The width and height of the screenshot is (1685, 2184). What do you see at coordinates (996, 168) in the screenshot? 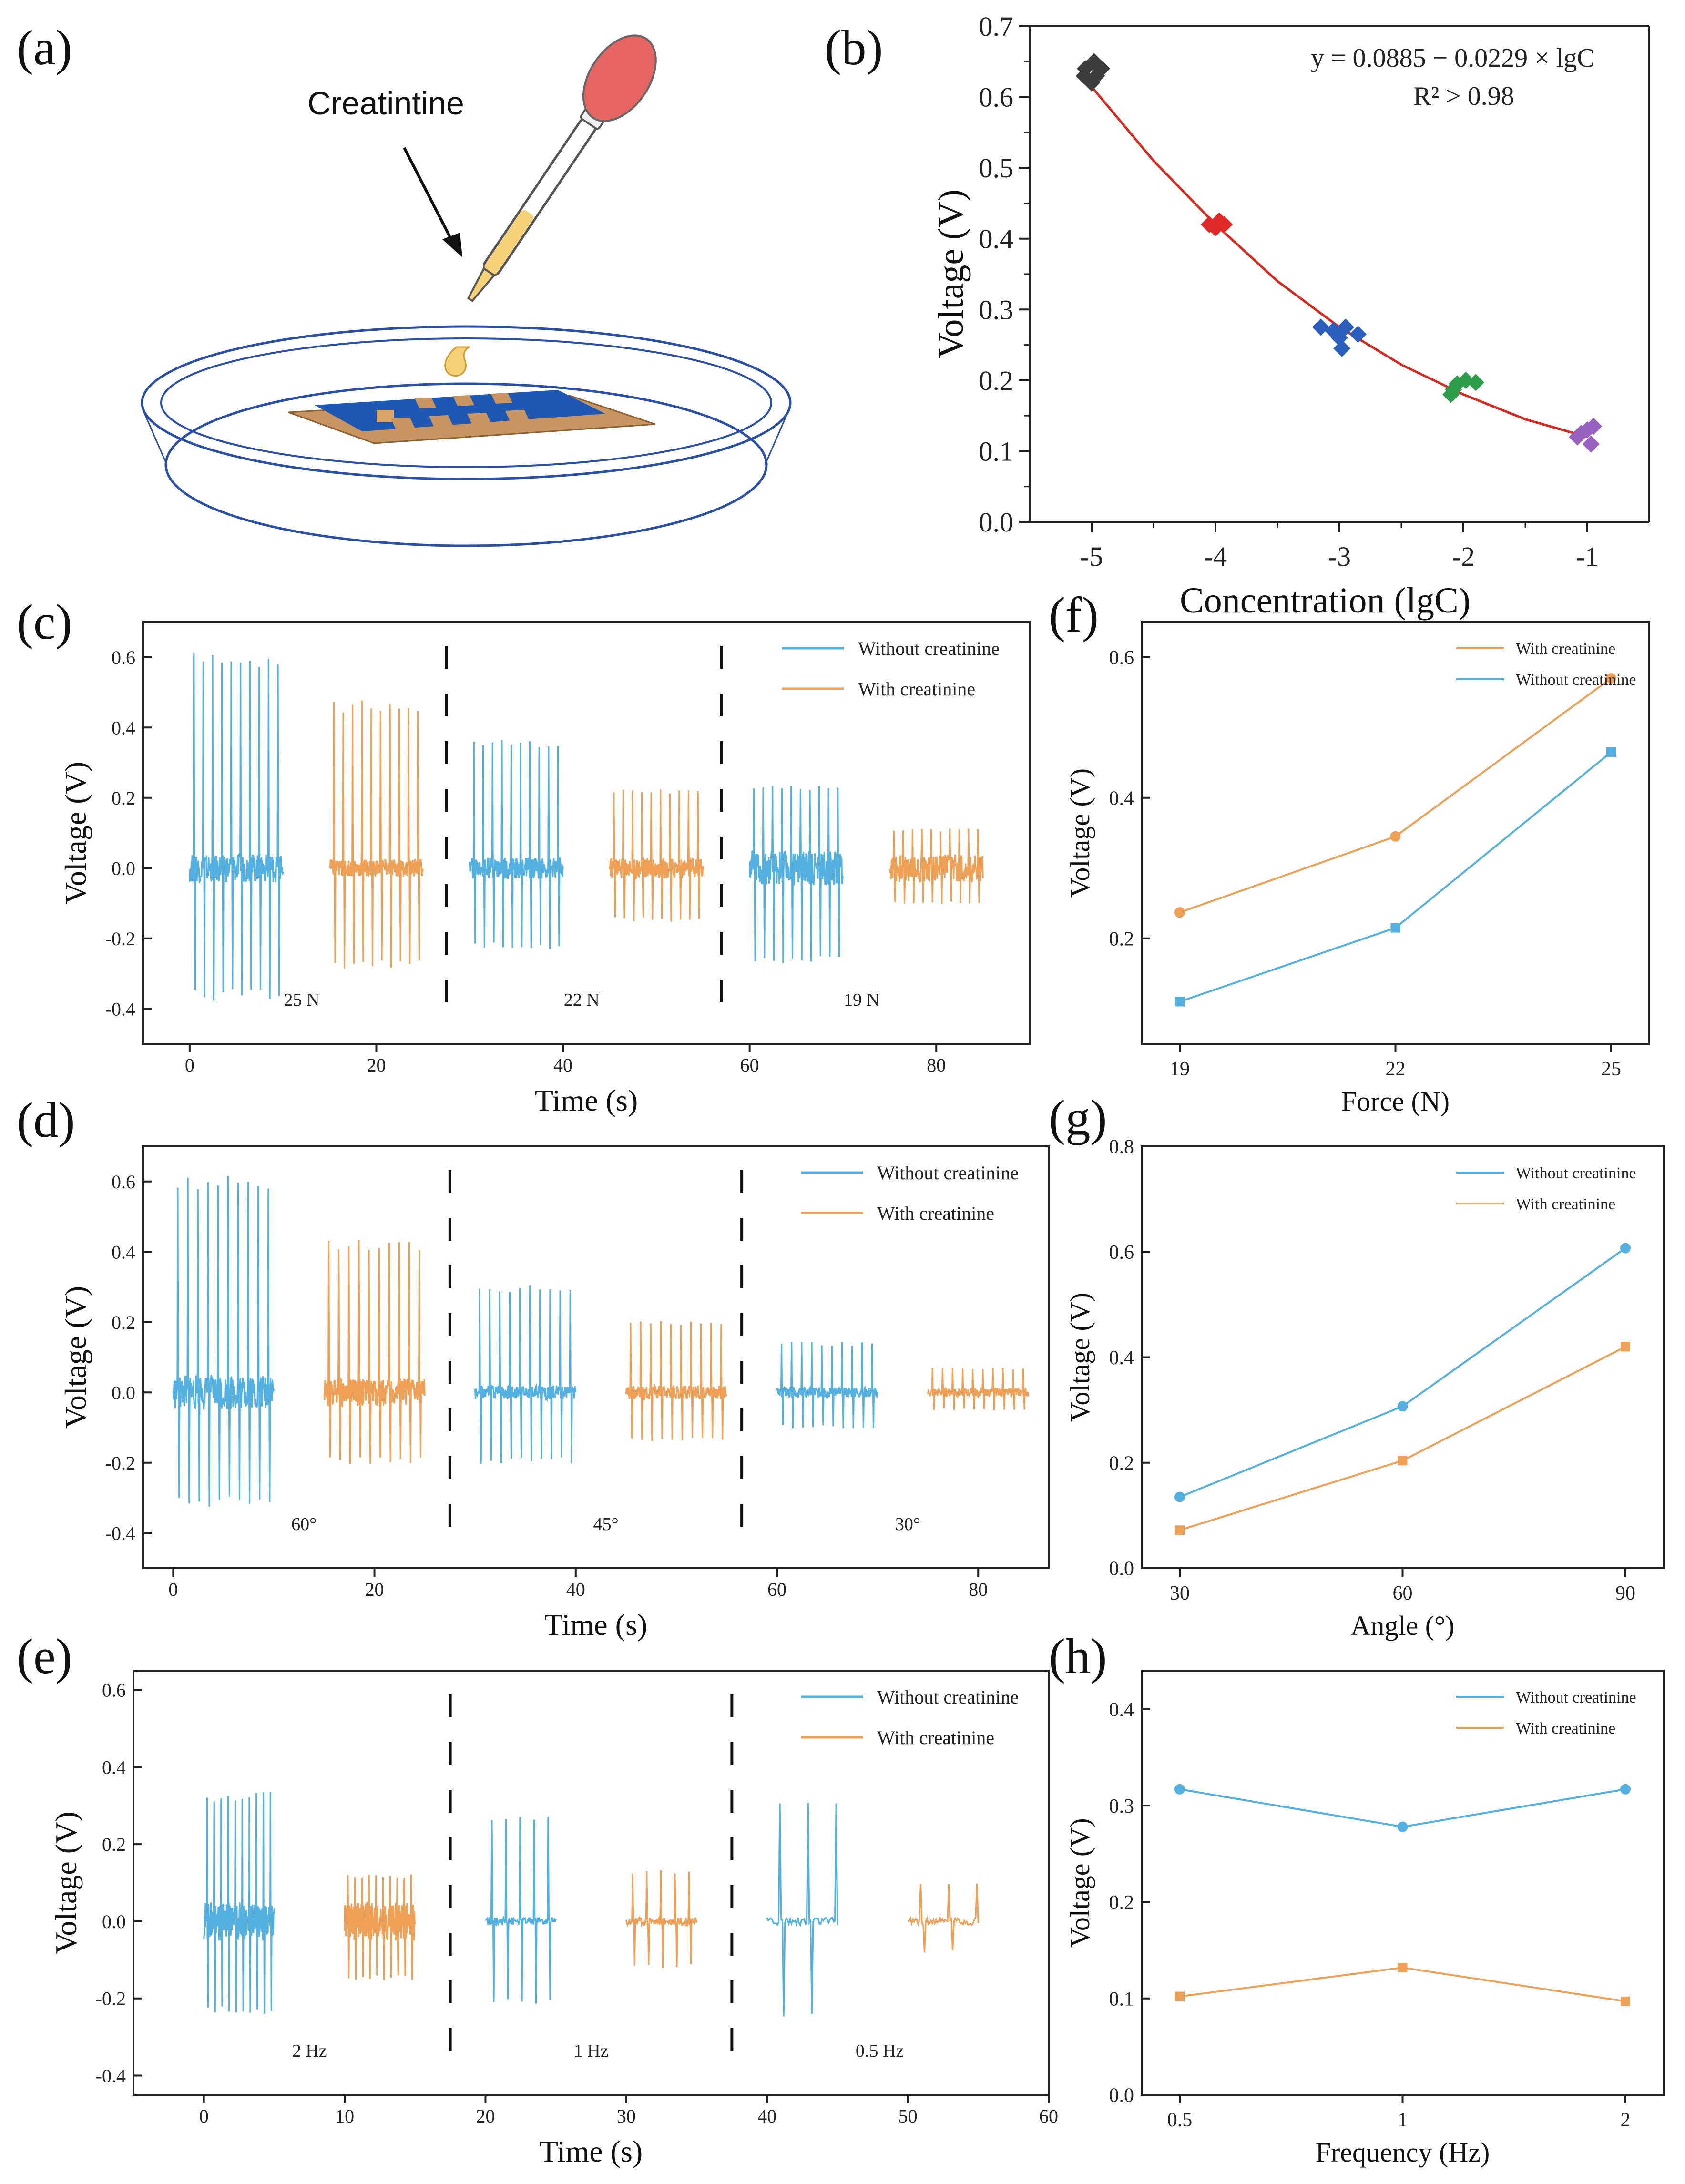
I see `y-tick-label: 0.5` at bounding box center [996, 168].